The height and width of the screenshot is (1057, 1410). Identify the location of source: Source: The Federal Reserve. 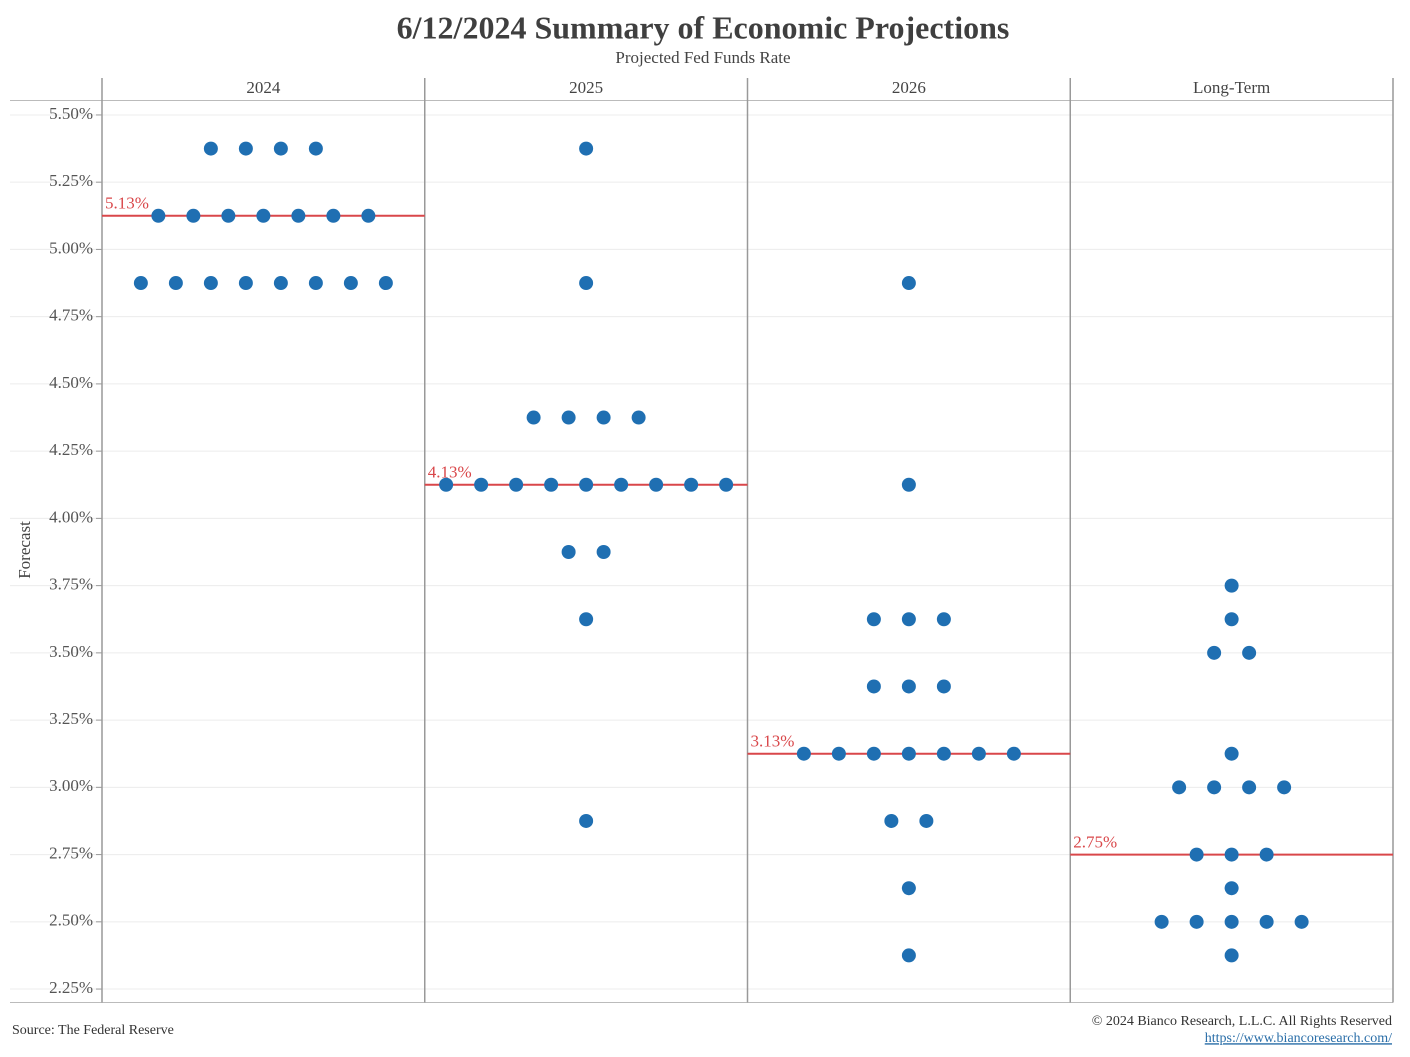
(93, 1030).